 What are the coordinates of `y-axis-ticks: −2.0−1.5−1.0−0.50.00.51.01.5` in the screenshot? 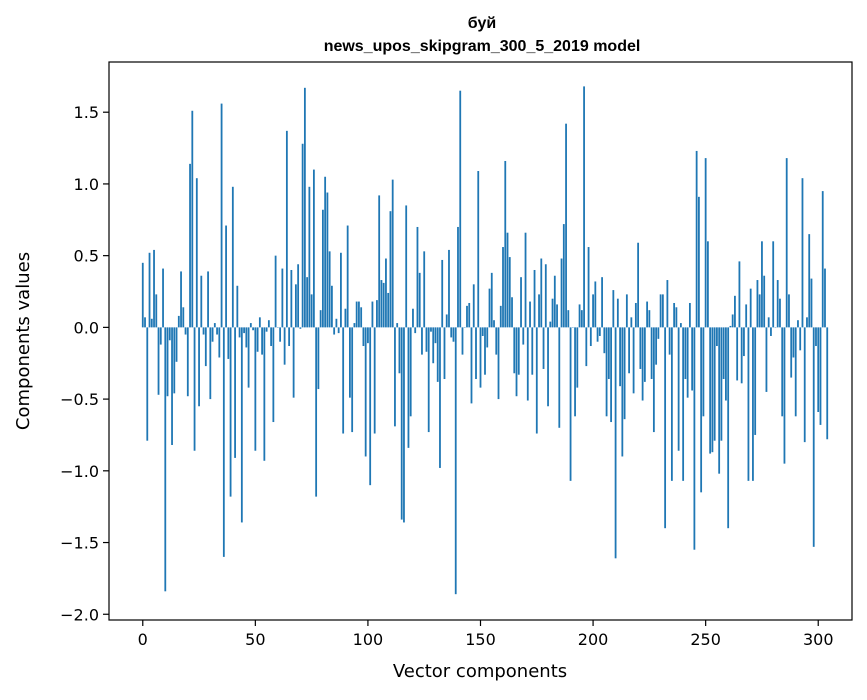 It's located at (84, 363).